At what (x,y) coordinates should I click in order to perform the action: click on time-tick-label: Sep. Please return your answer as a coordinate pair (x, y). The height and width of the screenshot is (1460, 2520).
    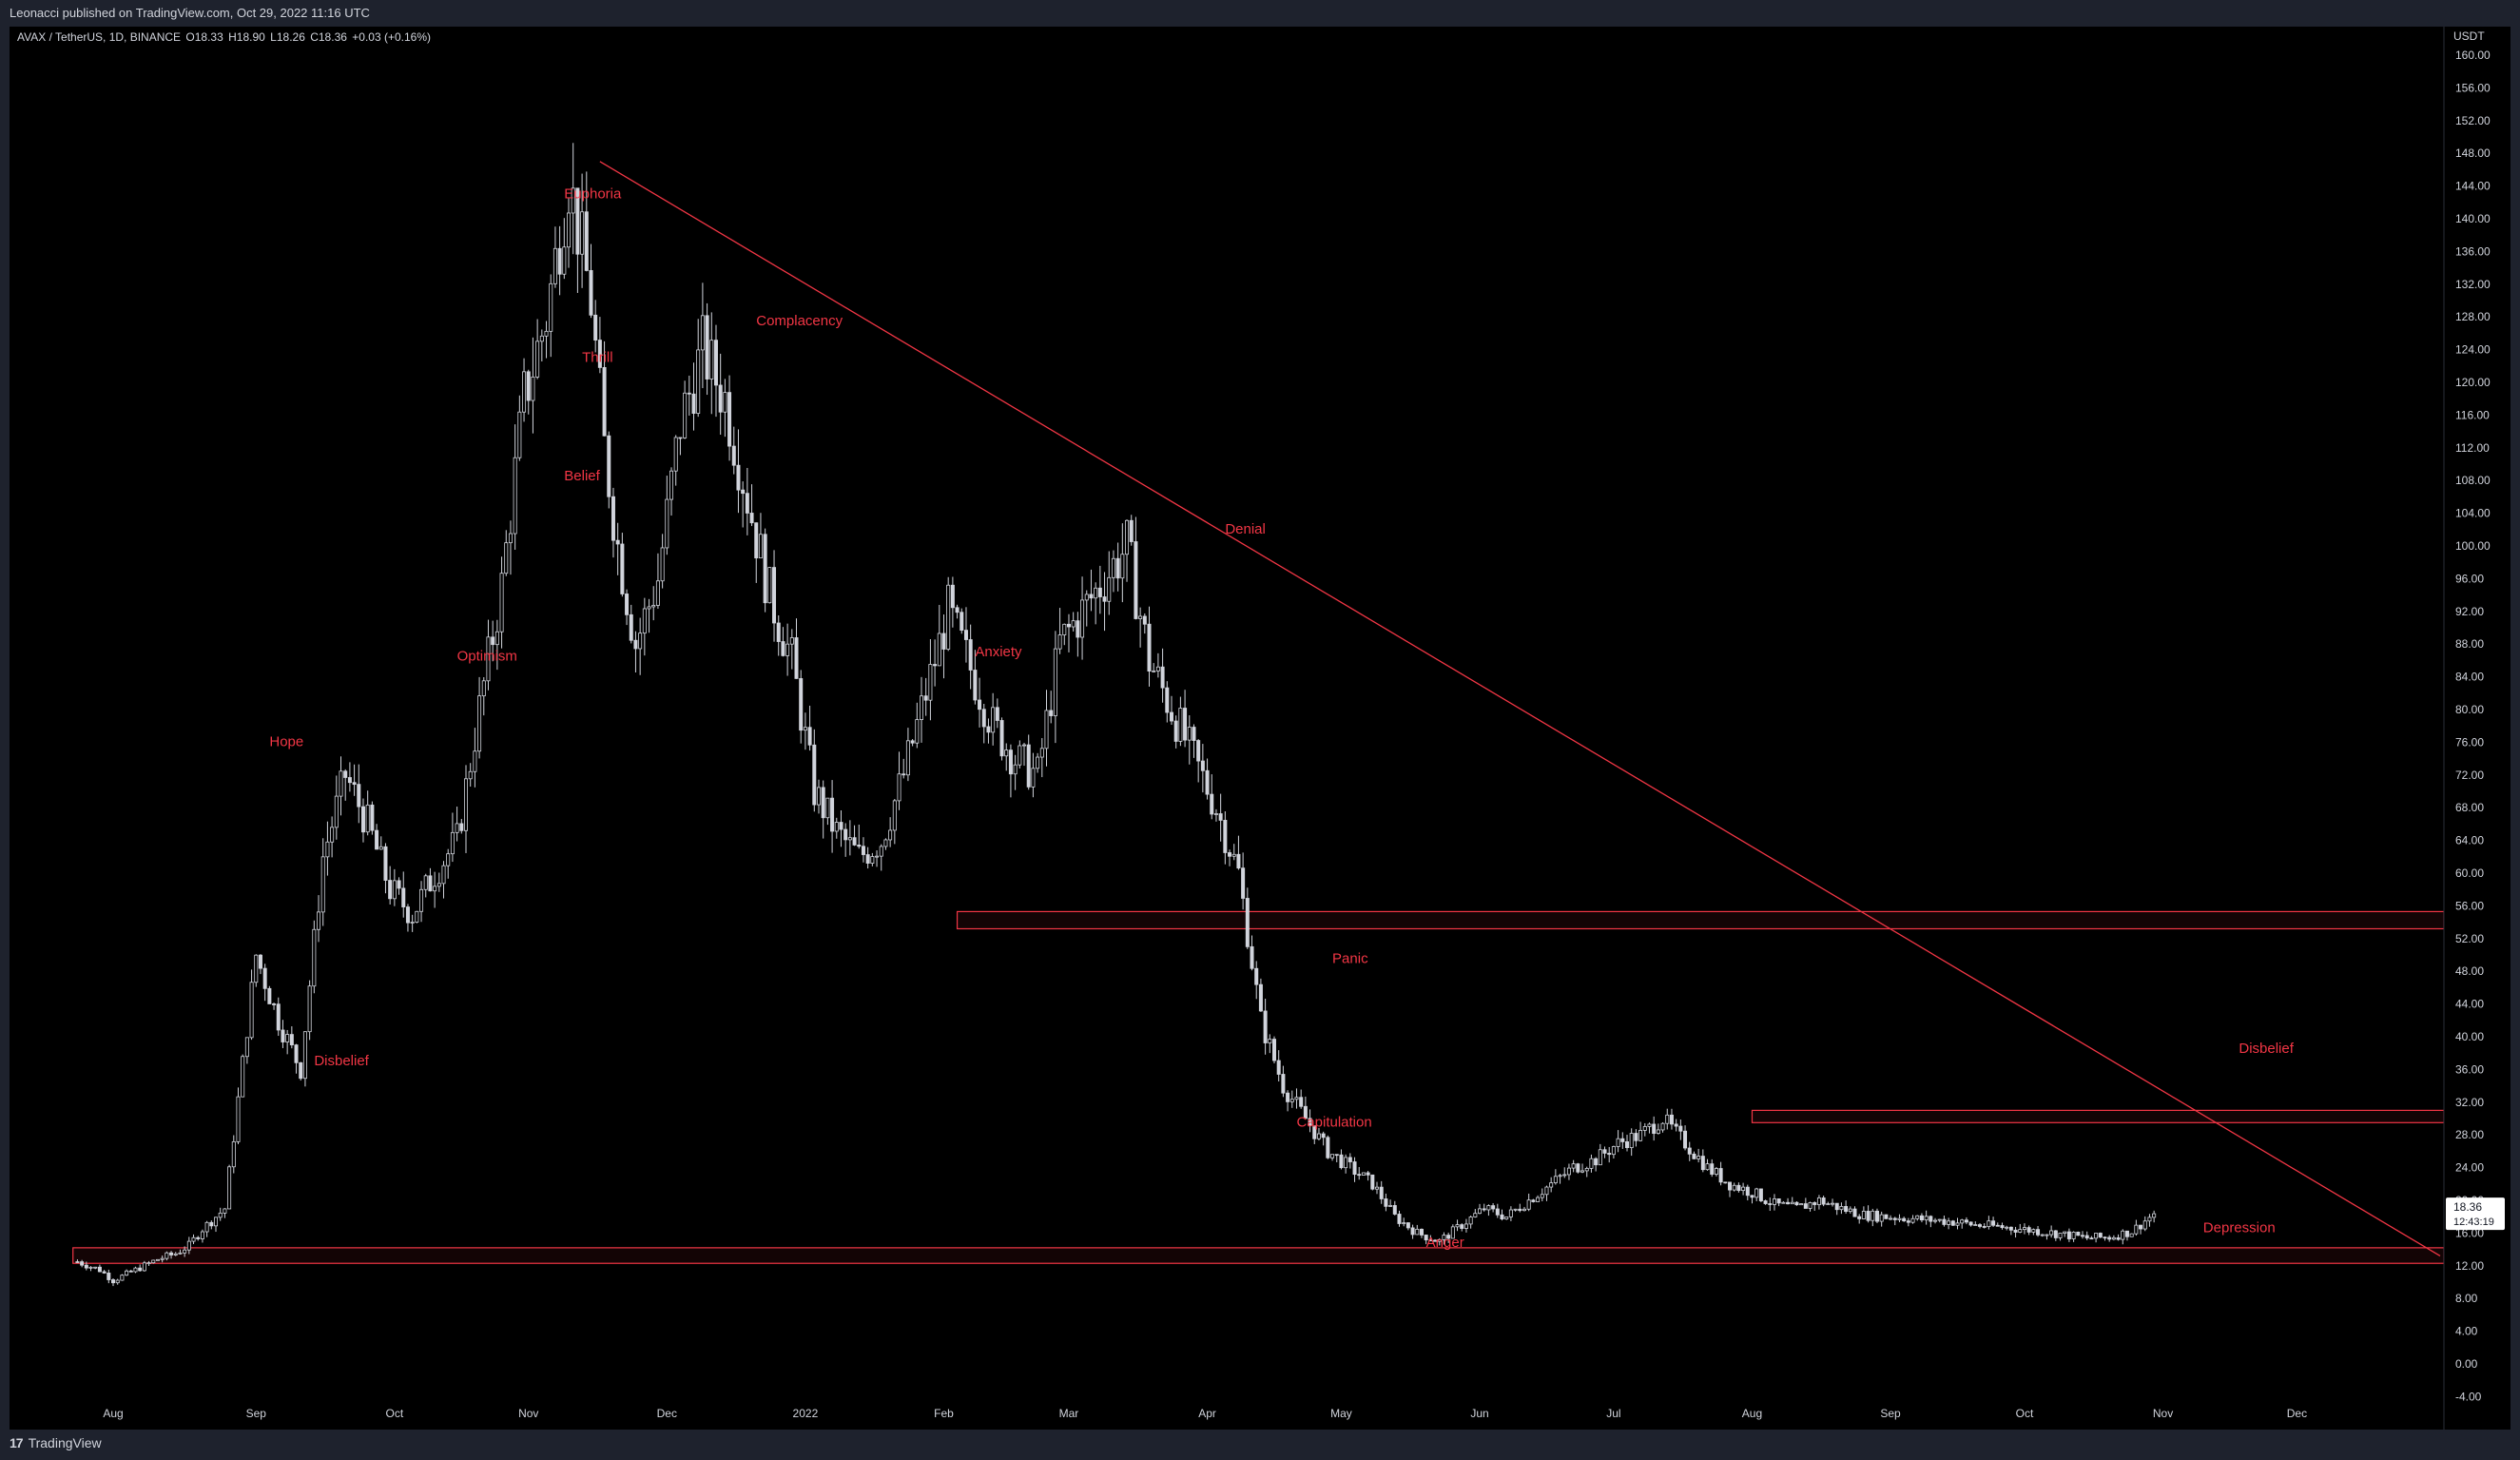
    Looking at the image, I should click on (1890, 1414).